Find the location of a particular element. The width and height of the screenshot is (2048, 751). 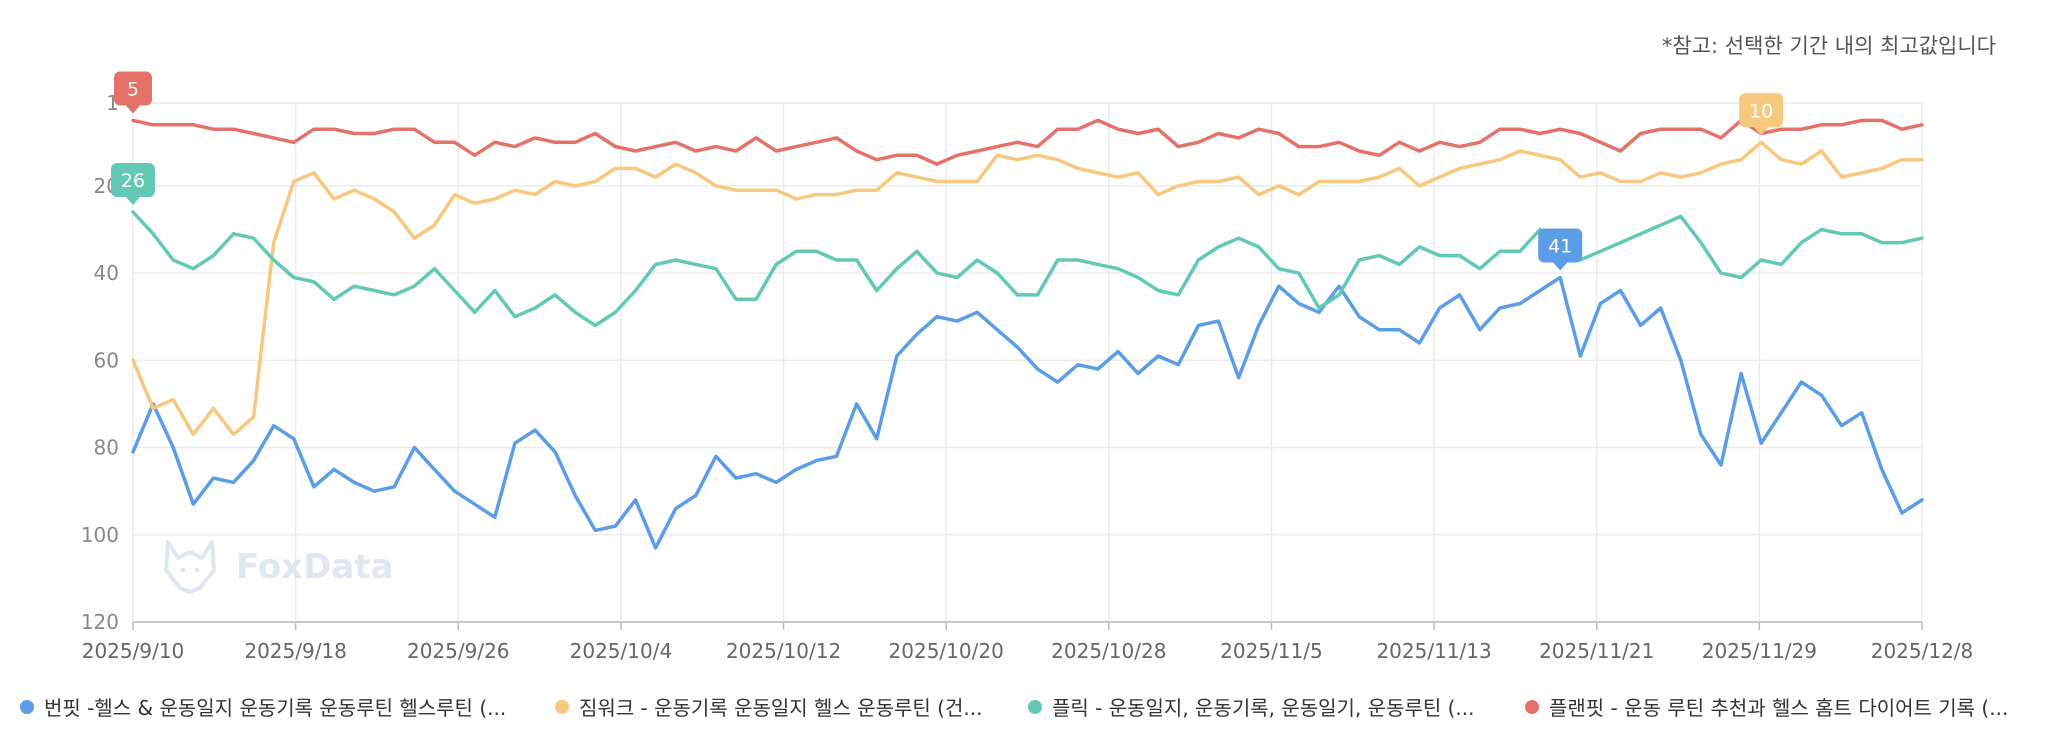

peak-marker-4: 5 is located at coordinates (133, 92).